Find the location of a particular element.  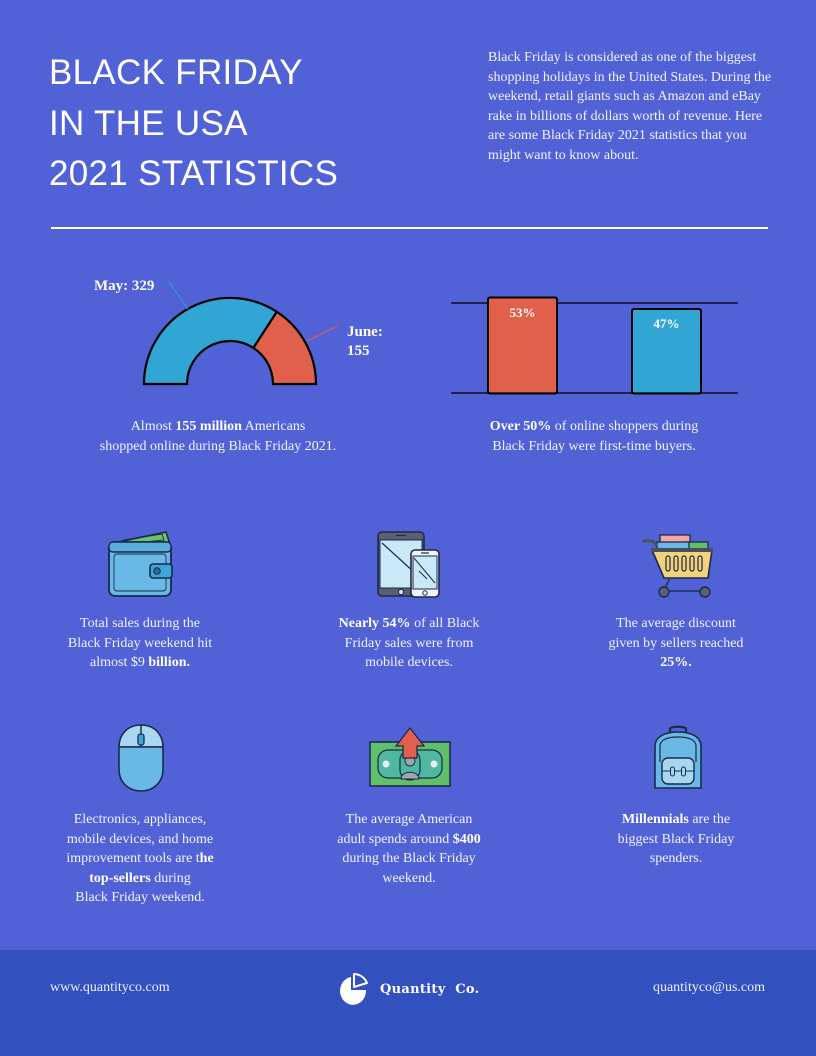

bar-label-47: 47% is located at coordinates (666, 323).